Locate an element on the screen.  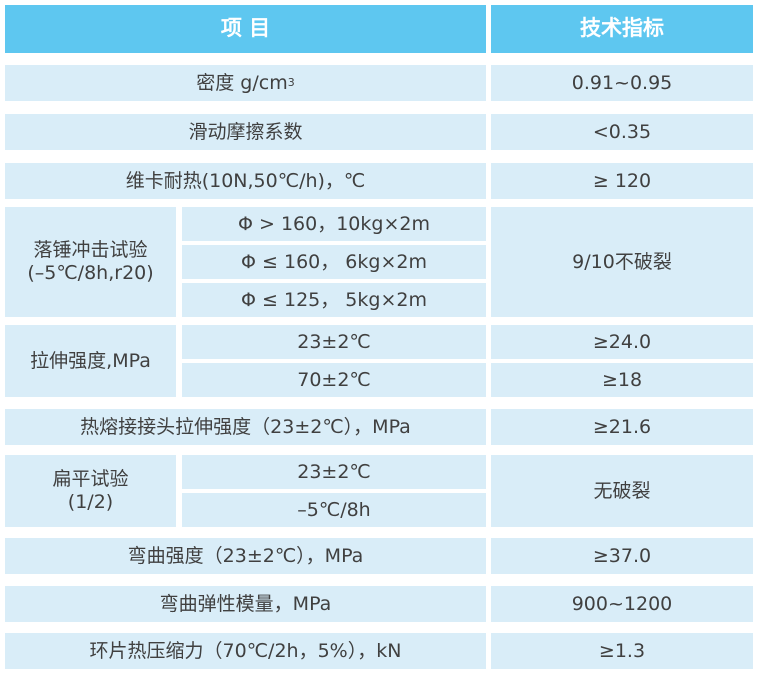
row-flexural-modulus: 弯曲弹性模量，MPa 900~1200 is located at coordinates (381, 604).